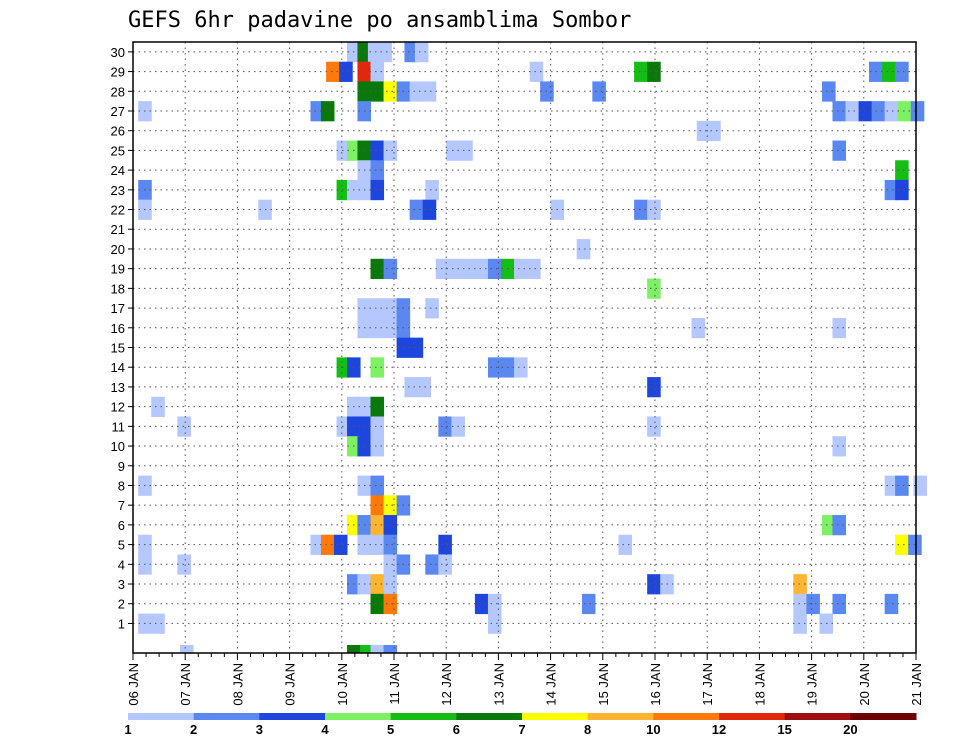  I want to click on x-tick-label: 08 JAN, so click(237, 684).